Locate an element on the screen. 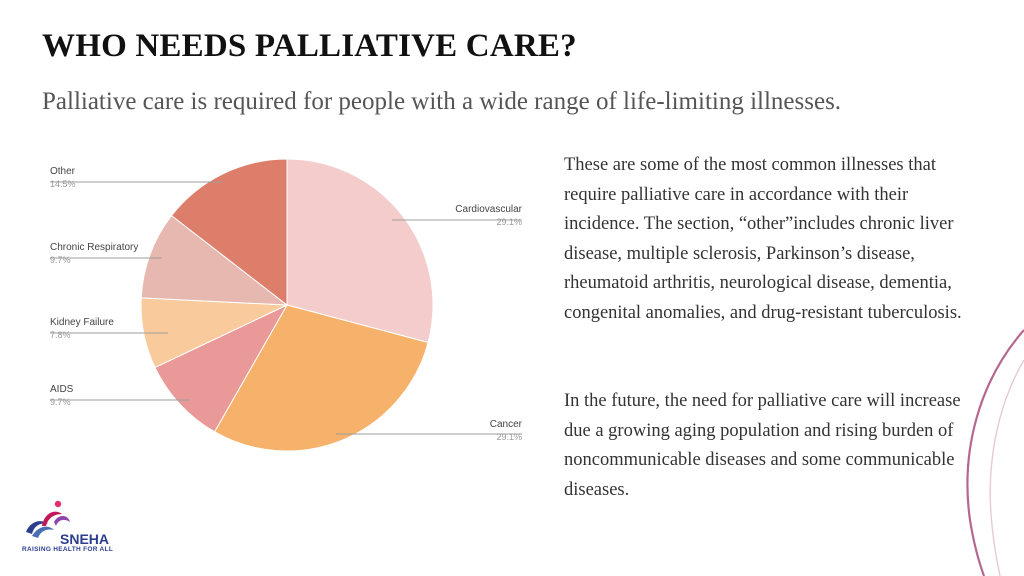  slice-label: AIDS is located at coordinates (62, 389).